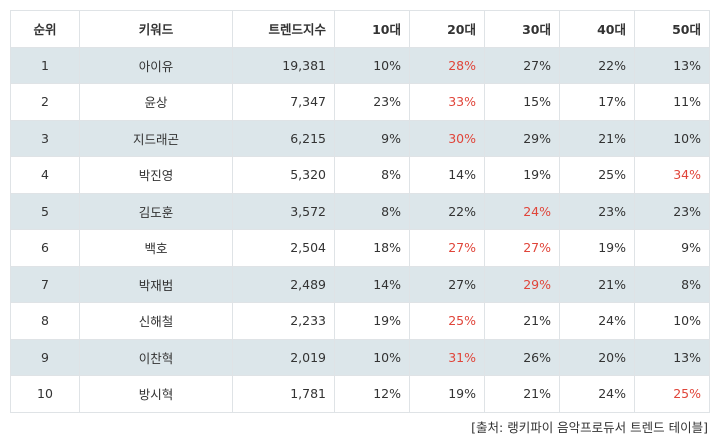 The width and height of the screenshot is (718, 446). What do you see at coordinates (447, 321) in the screenshot?
I see `age-20s-cell: 25%` at bounding box center [447, 321].